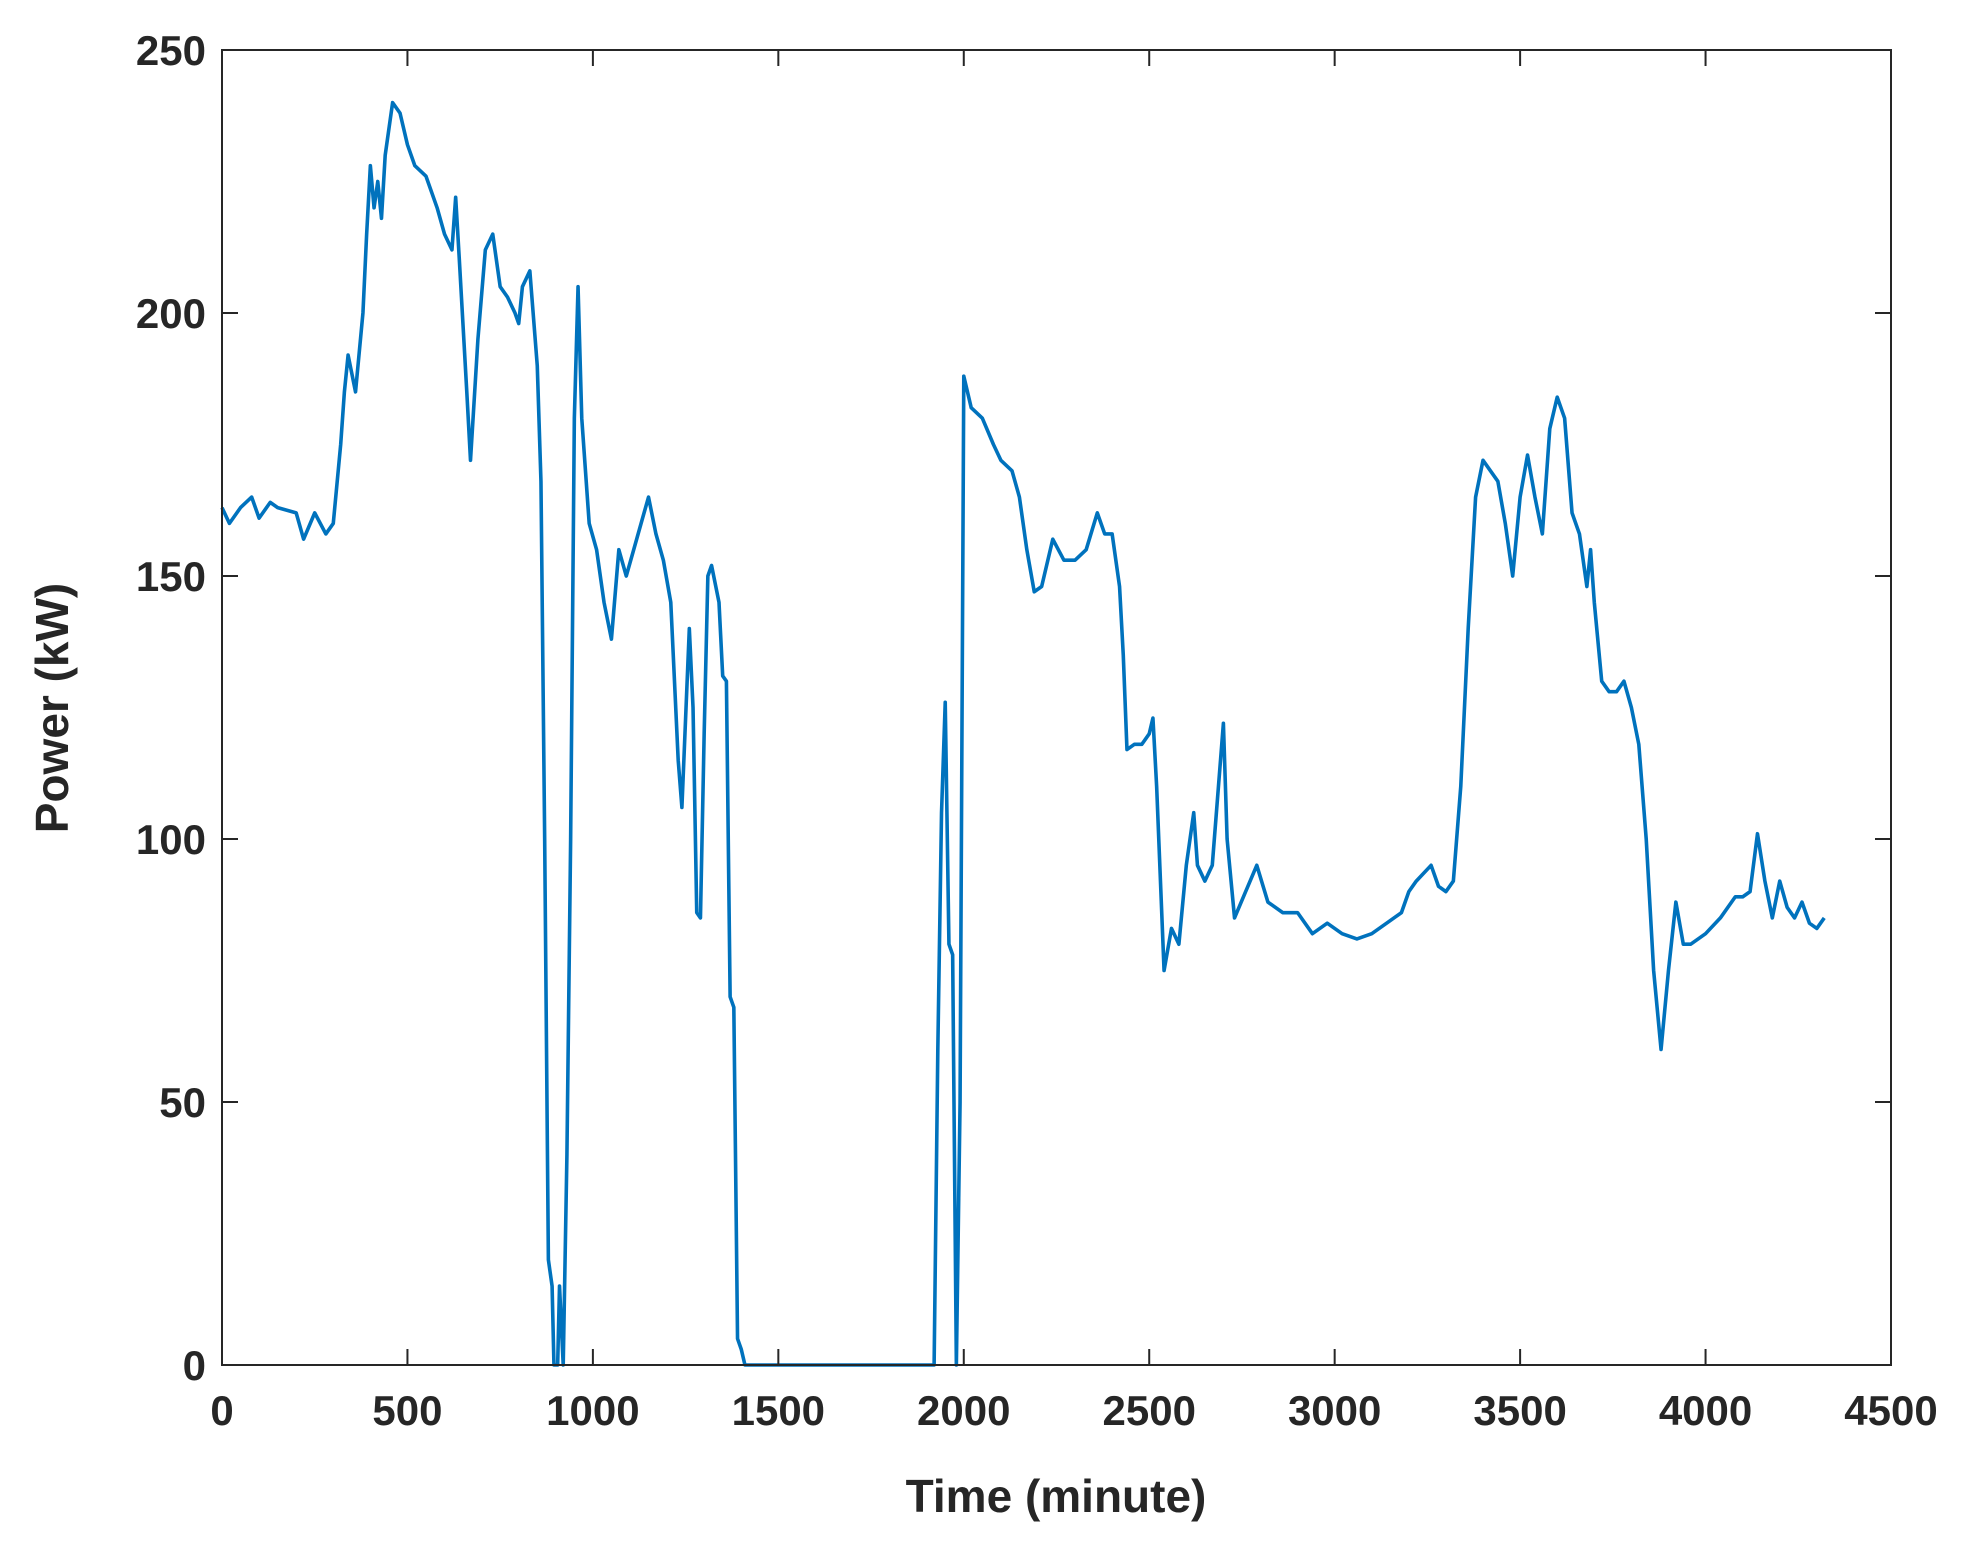  I want to click on y-axis-label: Power (kW), so click(52, 708).